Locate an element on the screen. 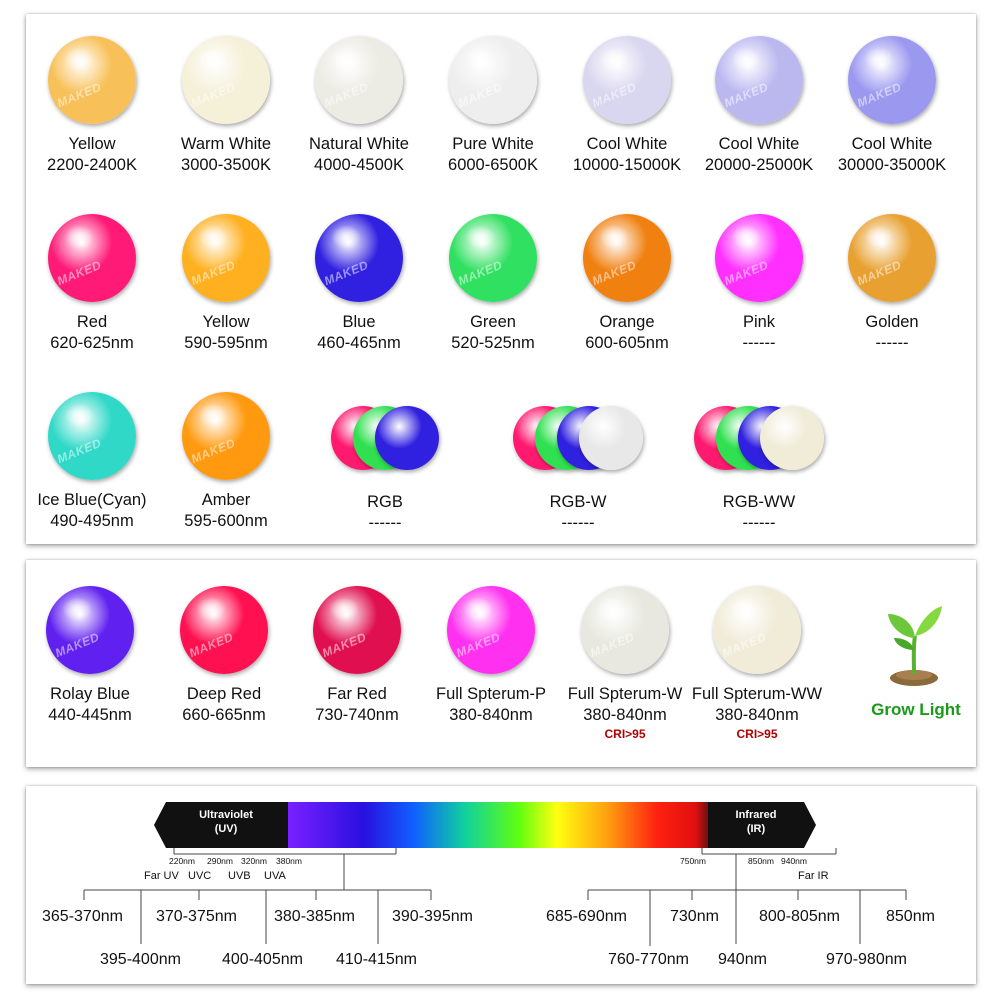 This screenshot has height=1000, width=1000. uv-arrow is located at coordinates (221, 825).